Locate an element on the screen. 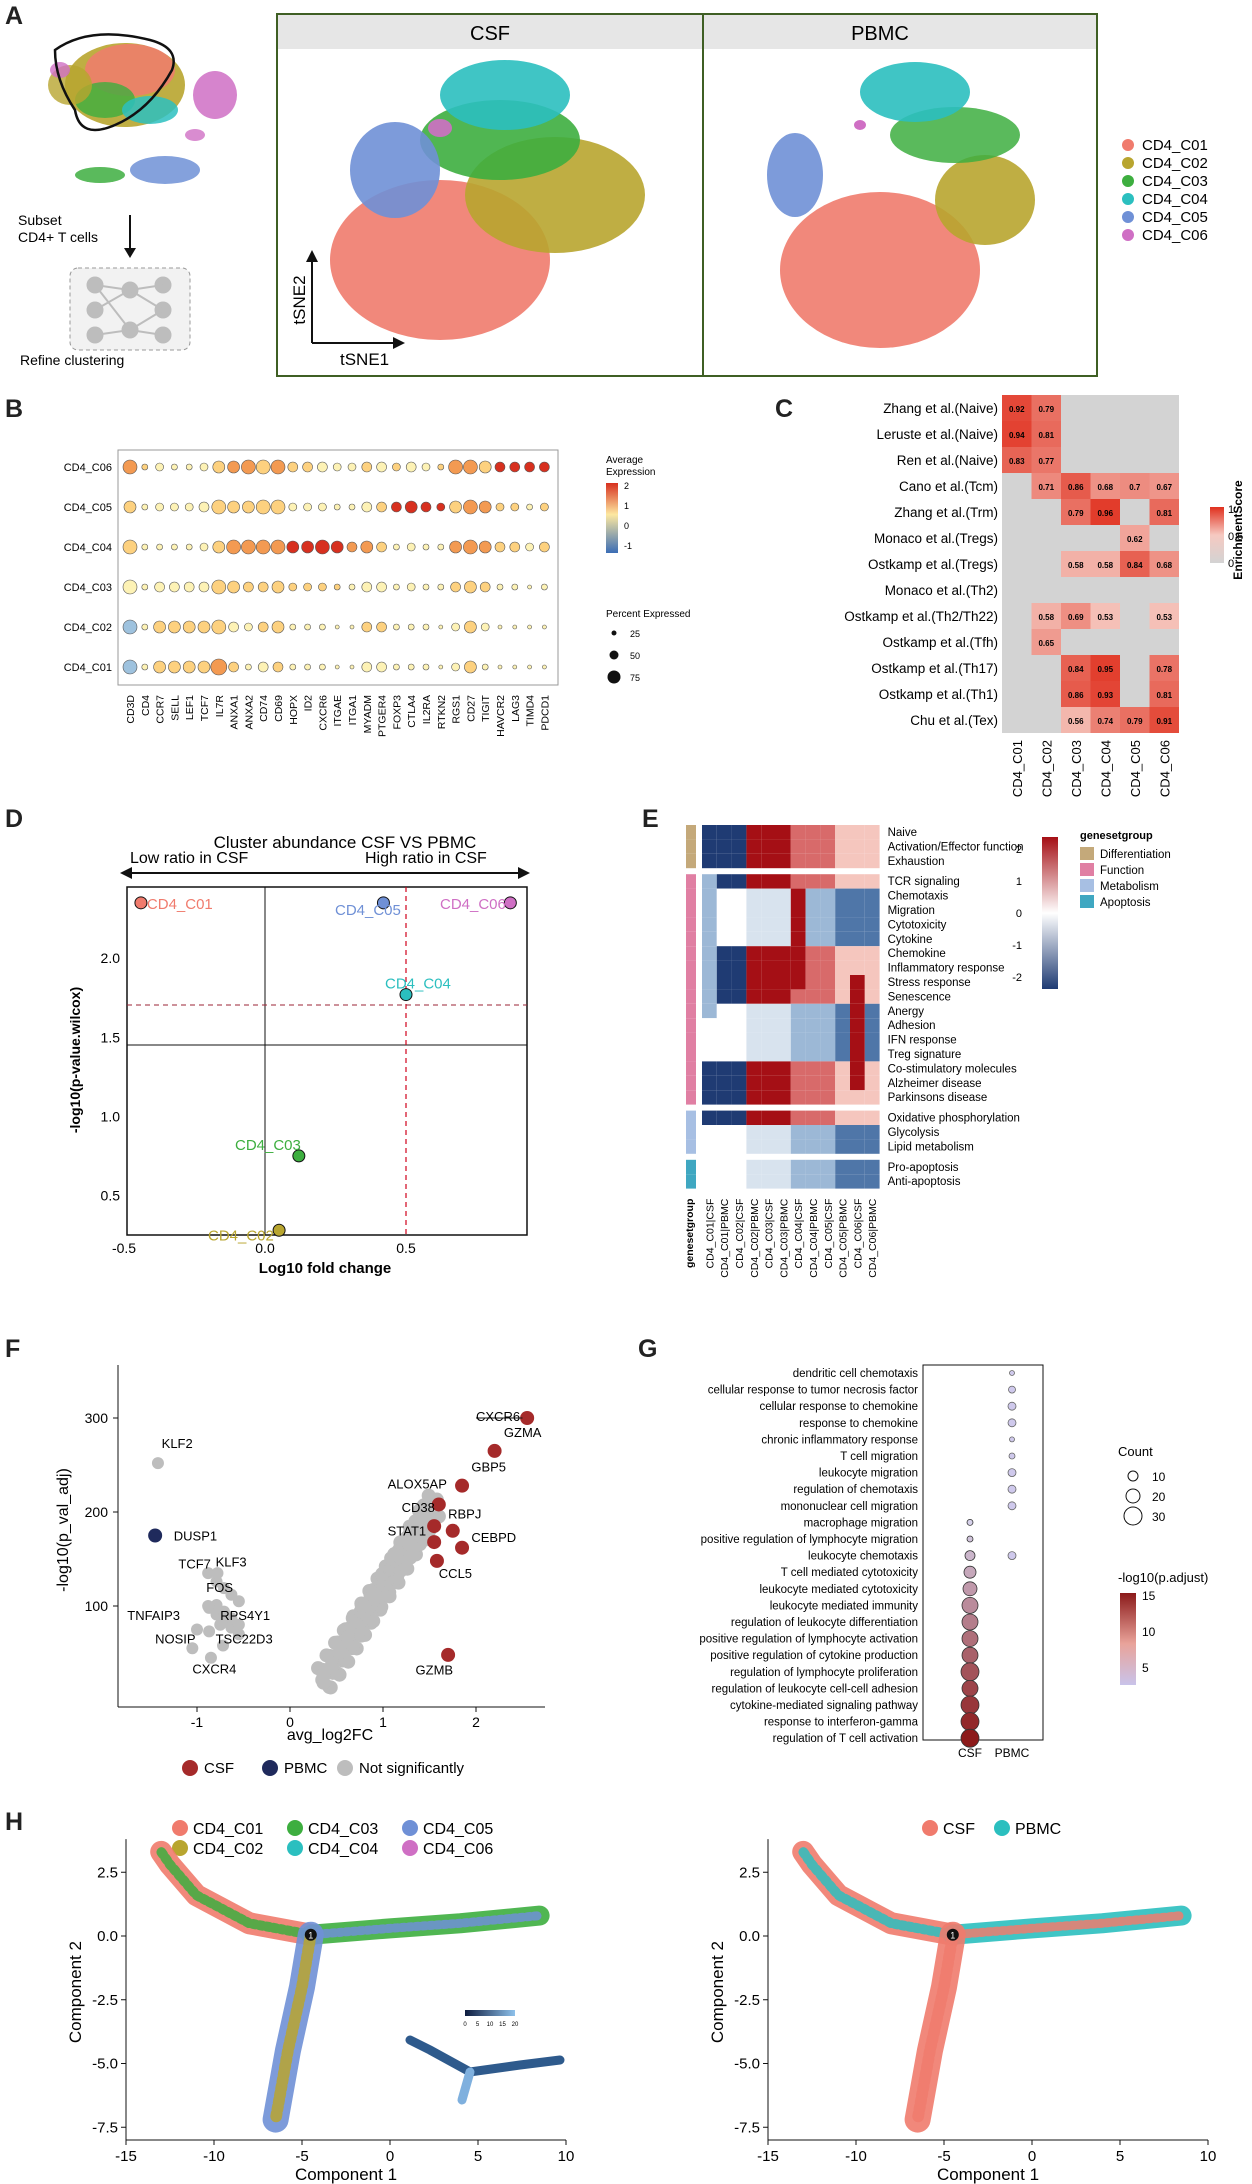  heatmap-e-row-label: Oxidative phosphorylation is located at coordinates (954, 1119).